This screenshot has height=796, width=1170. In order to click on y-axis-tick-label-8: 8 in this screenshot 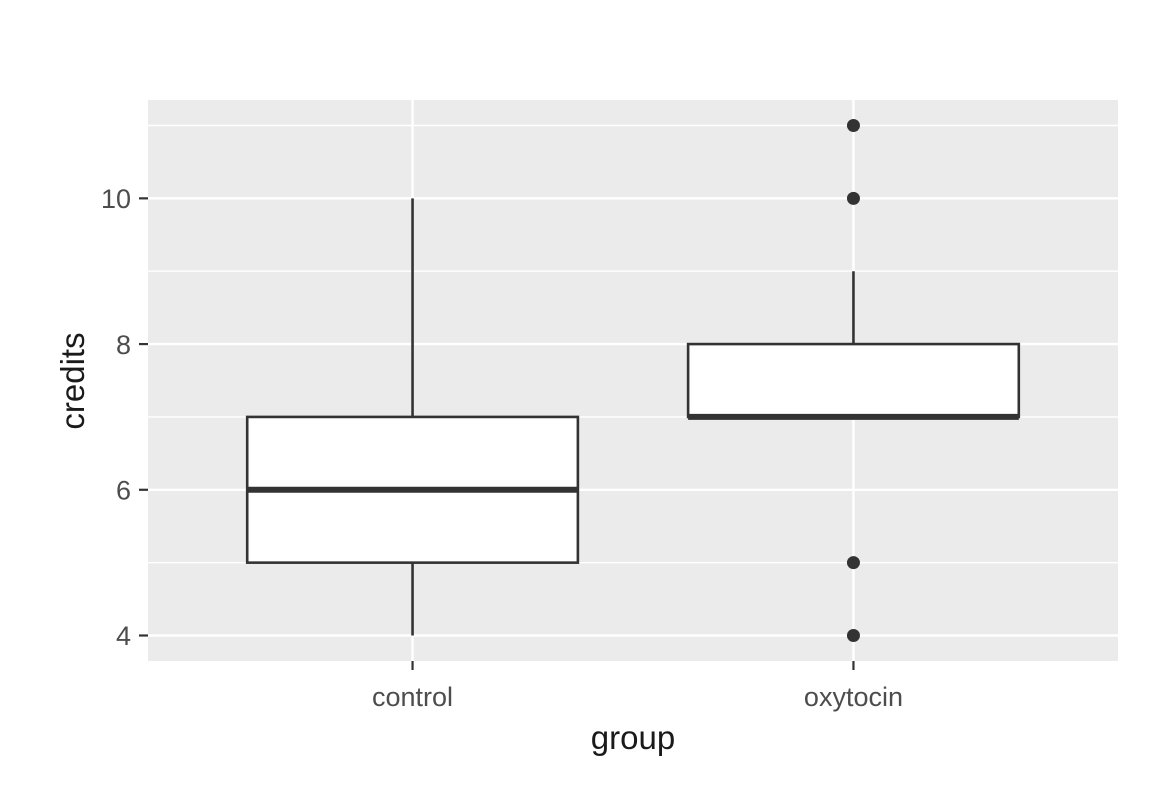, I will do `click(123, 345)`.